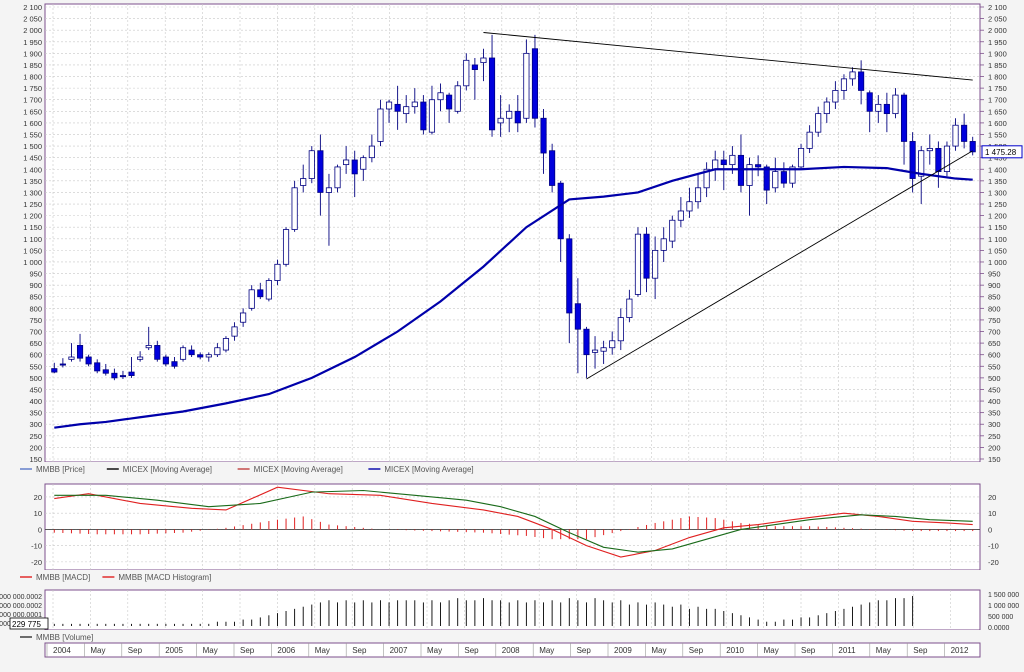 The width and height of the screenshot is (1024, 672). Describe the element at coordinates (992, 513) in the screenshot. I see `macd-y-tick-right: 10` at that location.